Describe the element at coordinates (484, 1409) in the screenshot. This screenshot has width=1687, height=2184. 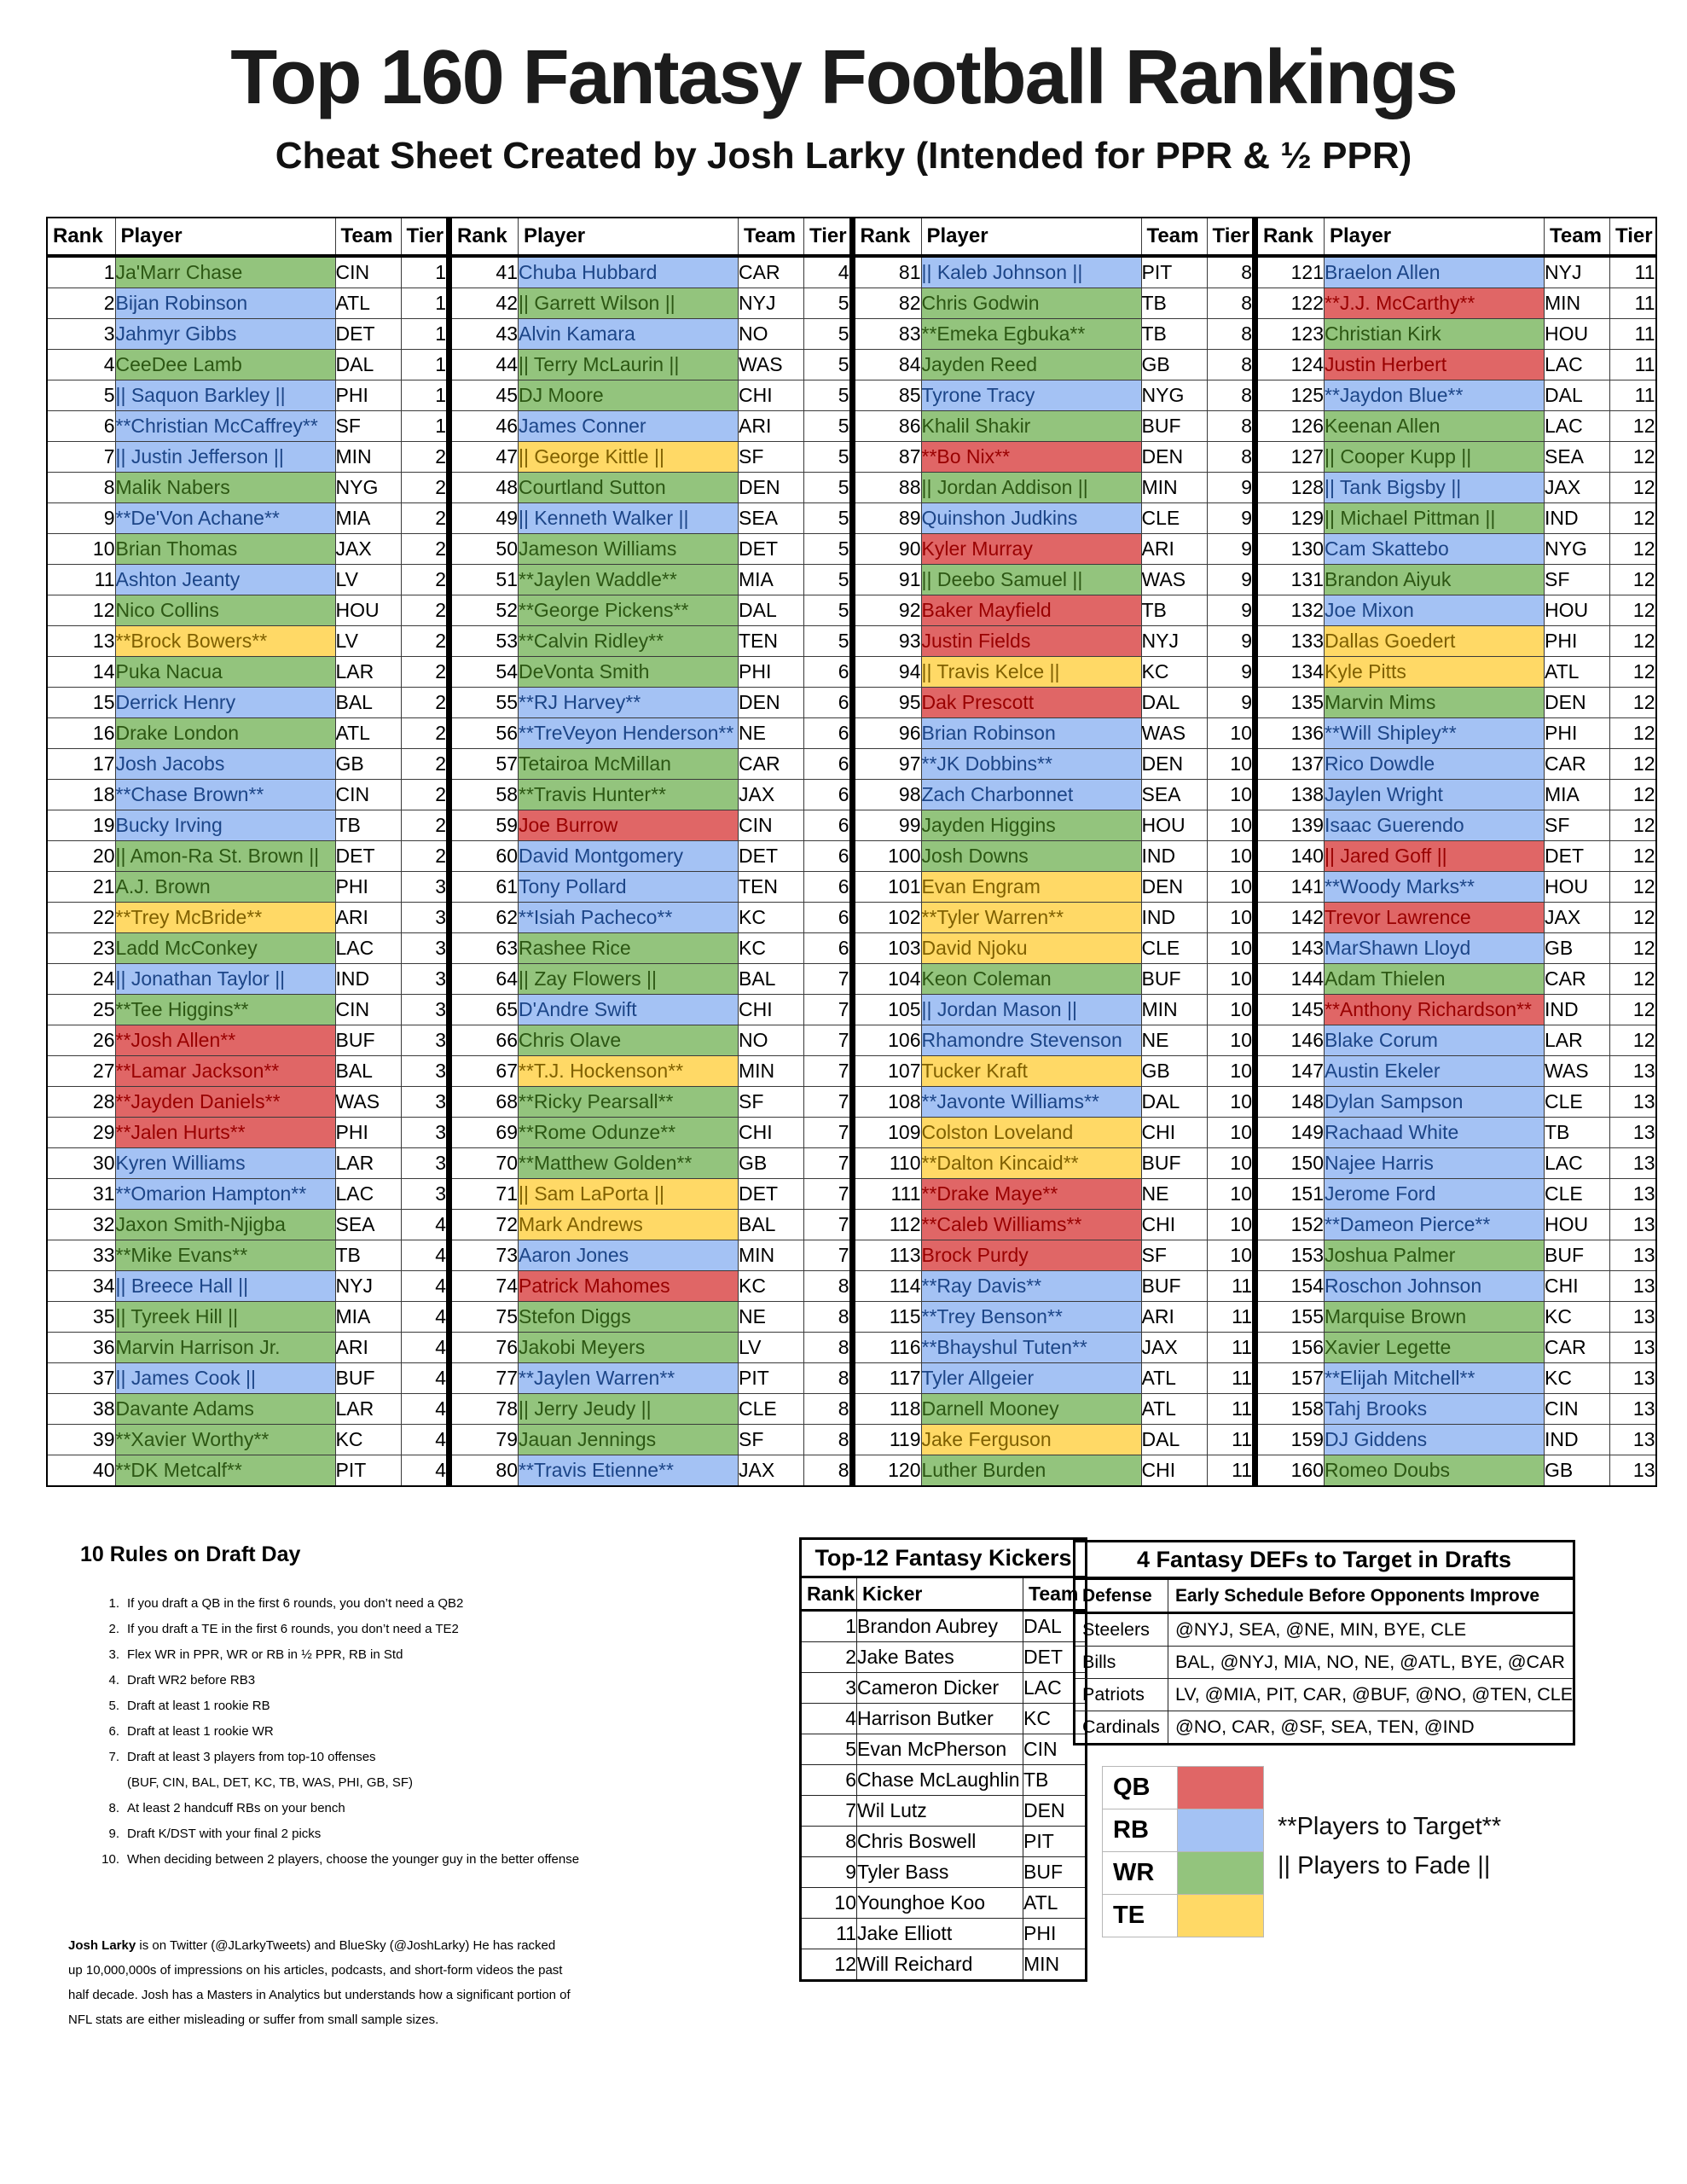
I see `rank-cell: 78` at that location.